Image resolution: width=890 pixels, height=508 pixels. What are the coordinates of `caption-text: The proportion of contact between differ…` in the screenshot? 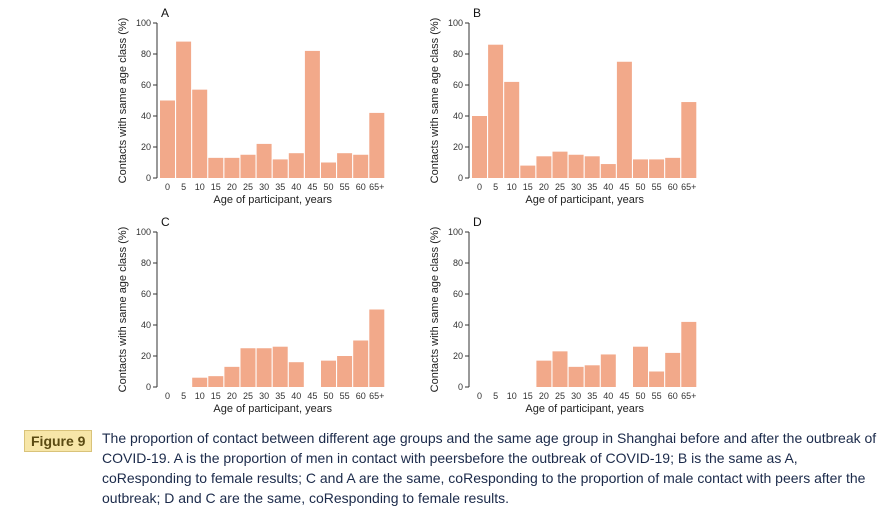 It's located at (489, 468).